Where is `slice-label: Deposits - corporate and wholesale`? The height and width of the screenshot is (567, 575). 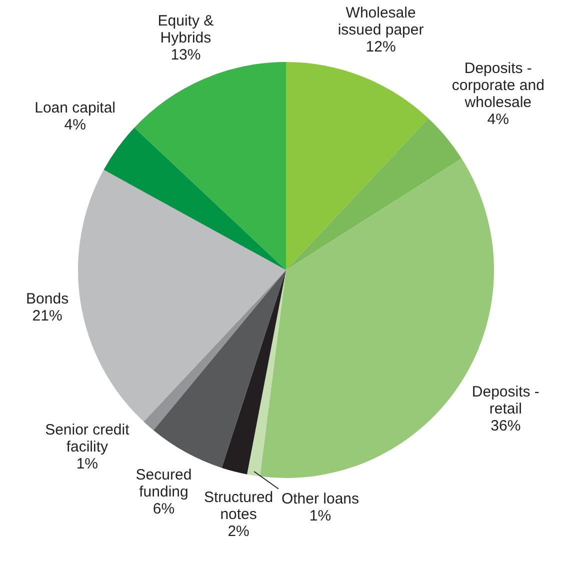 slice-label: Deposits - corporate and wholesale is located at coordinates (498, 86).